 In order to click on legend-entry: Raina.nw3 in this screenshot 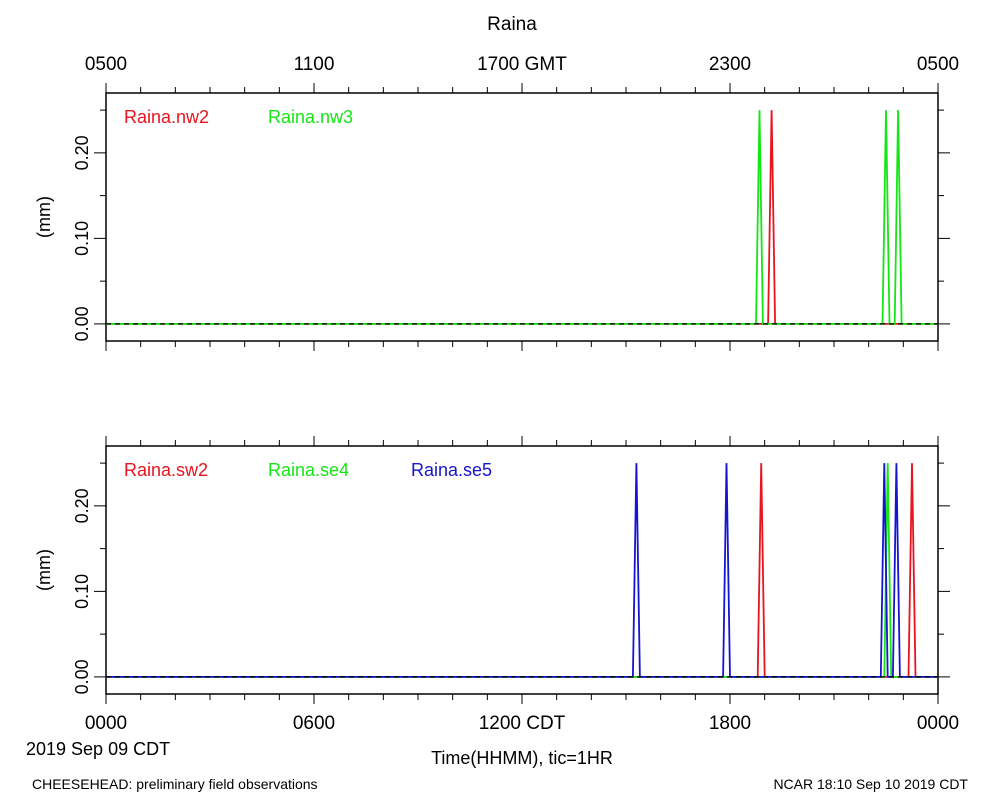, I will do `click(310, 117)`.